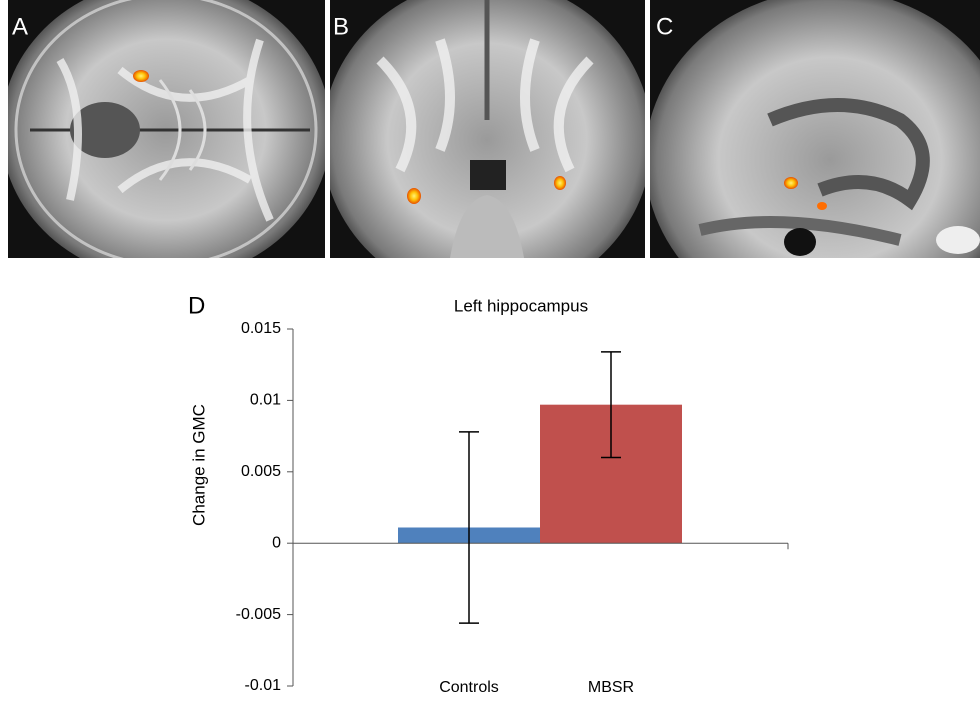 The height and width of the screenshot is (702, 980). I want to click on brain-image-coronal, so click(487, 129).